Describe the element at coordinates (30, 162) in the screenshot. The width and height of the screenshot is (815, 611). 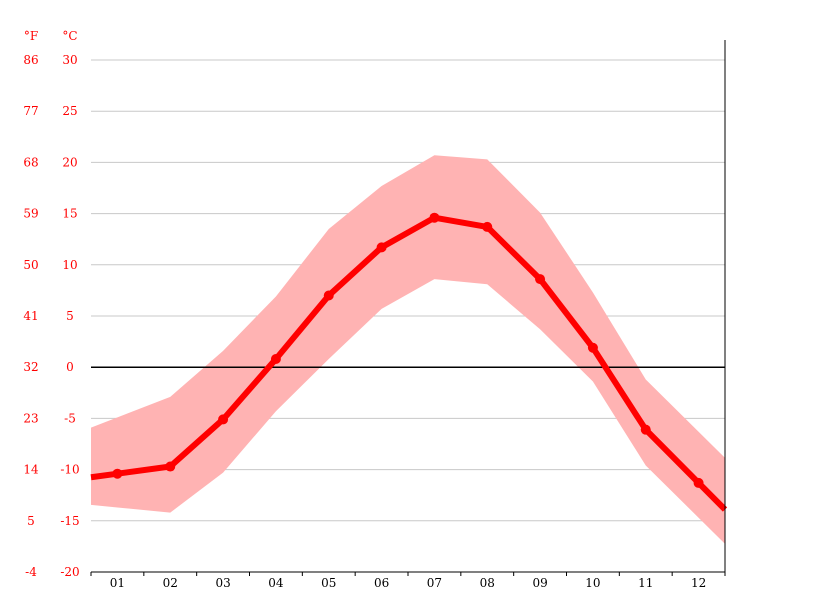
I see `y-tick-fahrenheit: 68` at that location.